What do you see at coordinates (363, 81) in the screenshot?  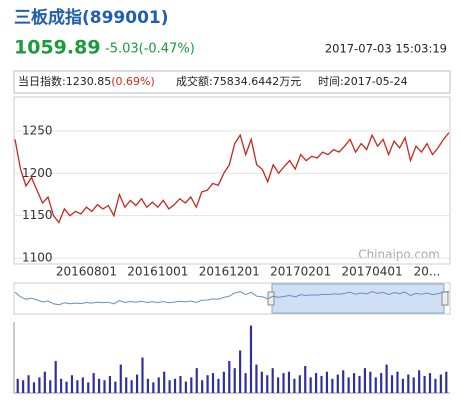 I see `time: 时间:2017-05-24` at bounding box center [363, 81].